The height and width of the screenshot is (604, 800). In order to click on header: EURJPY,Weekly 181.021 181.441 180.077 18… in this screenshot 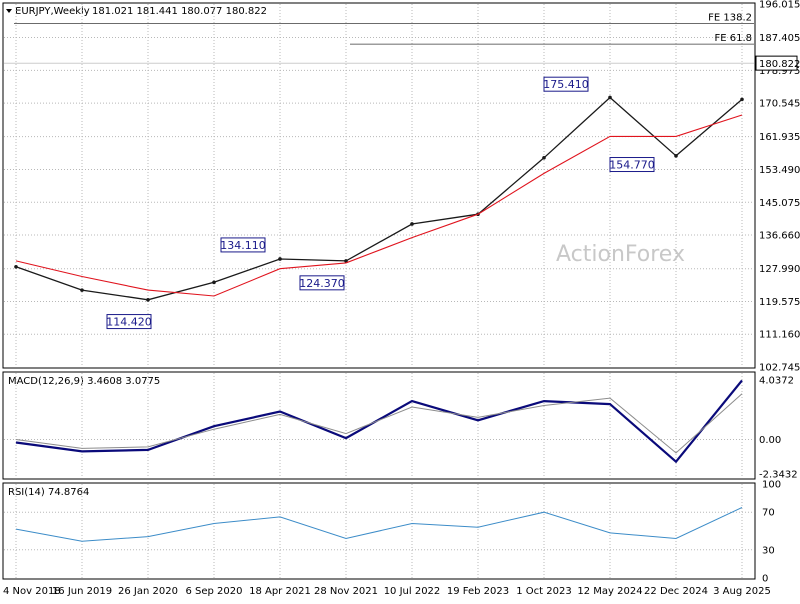, I will do `click(136, 11)`.